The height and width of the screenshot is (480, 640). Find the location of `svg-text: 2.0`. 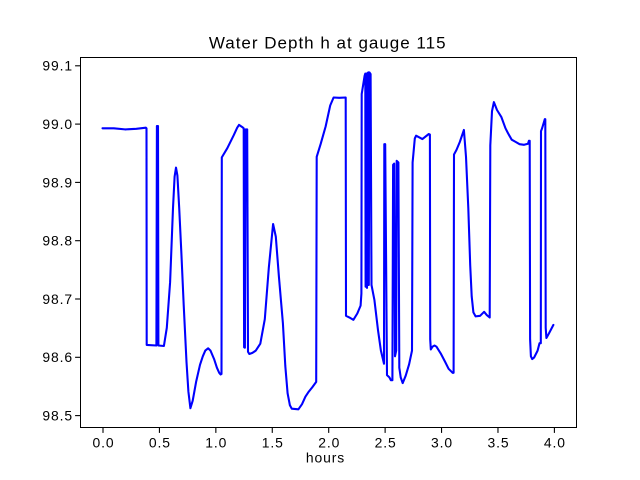

svg-text: 2.0 is located at coordinates (329, 442).